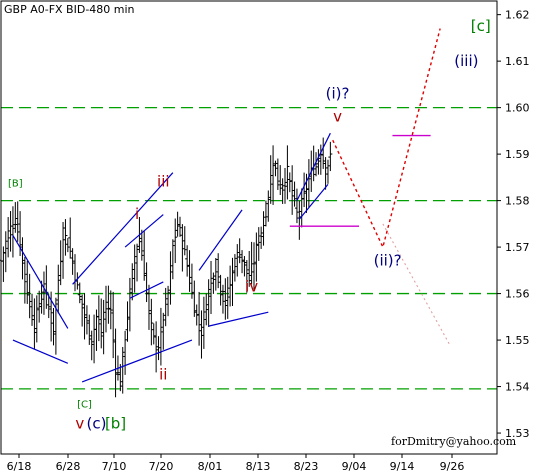 This screenshot has height=472, width=542. Describe the element at coordinates (466, 61) in the screenshot. I see `wave-label: (iii)` at that location.